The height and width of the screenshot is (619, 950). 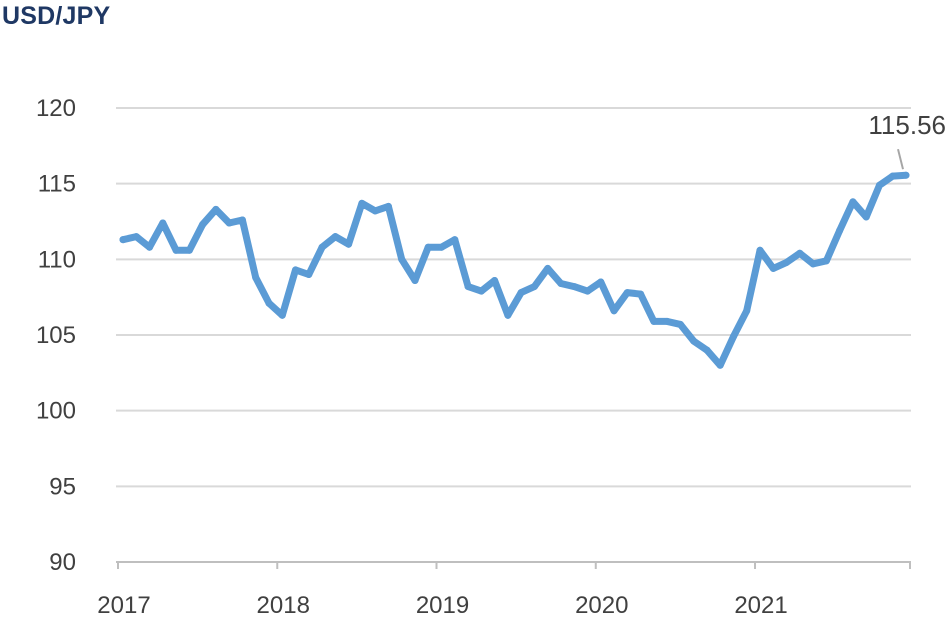 What do you see at coordinates (900, 159) in the screenshot?
I see `annotation-leader-line` at bounding box center [900, 159].